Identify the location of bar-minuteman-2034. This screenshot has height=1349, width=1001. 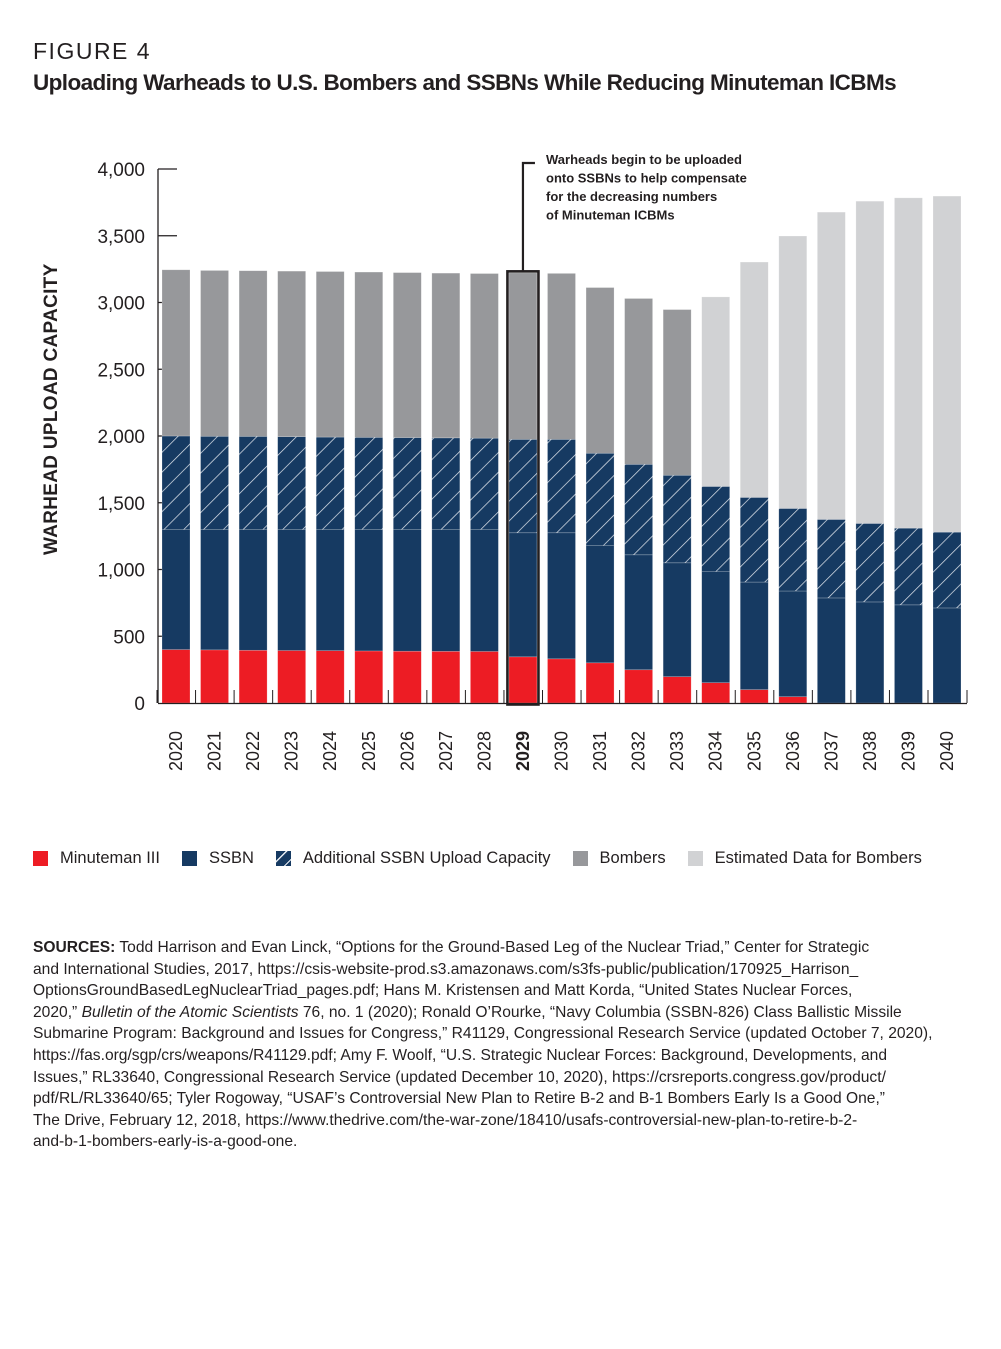
(716, 693).